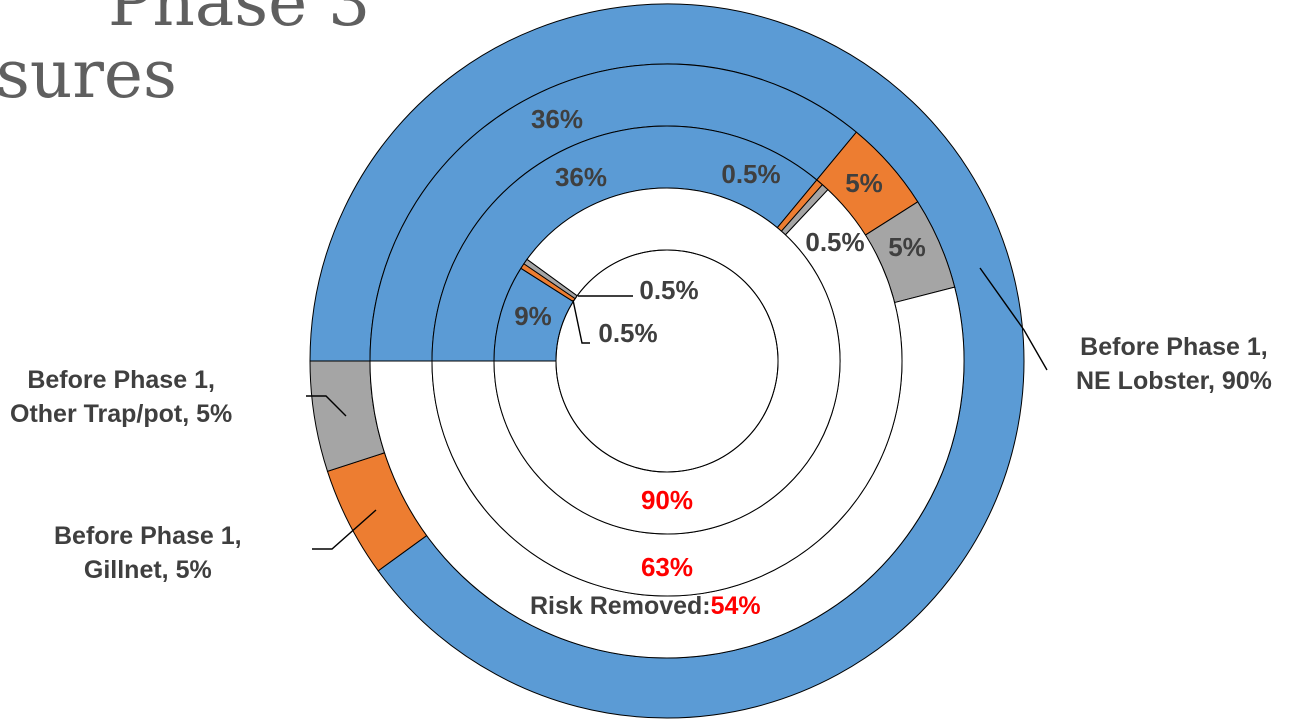  I want to click on data-label-ring4-other-trap-pot: 0.5%, so click(627, 333).